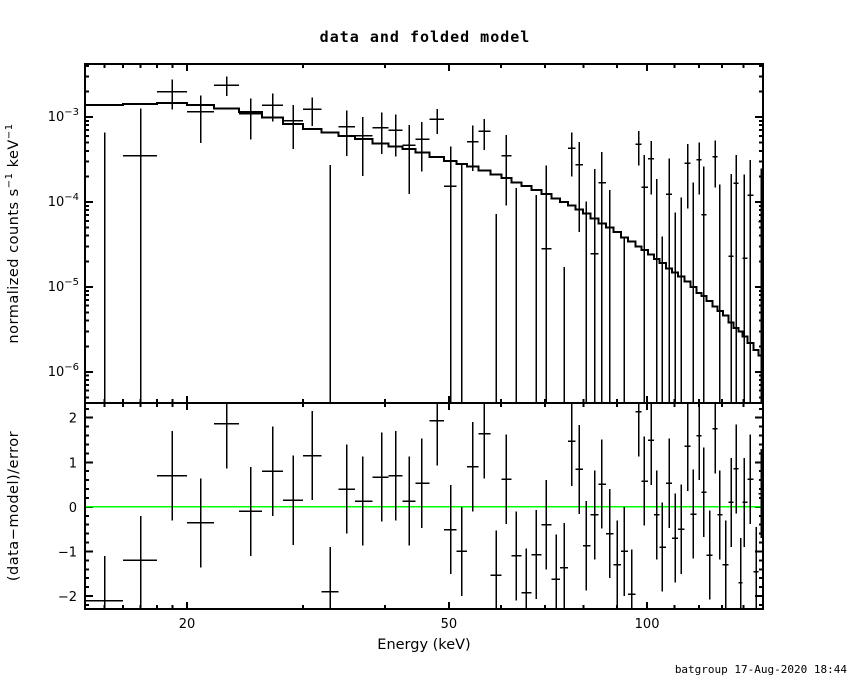 The image size is (850, 680). Describe the element at coordinates (647, 624) in the screenshot. I see `x-tick-label: 100` at that location.